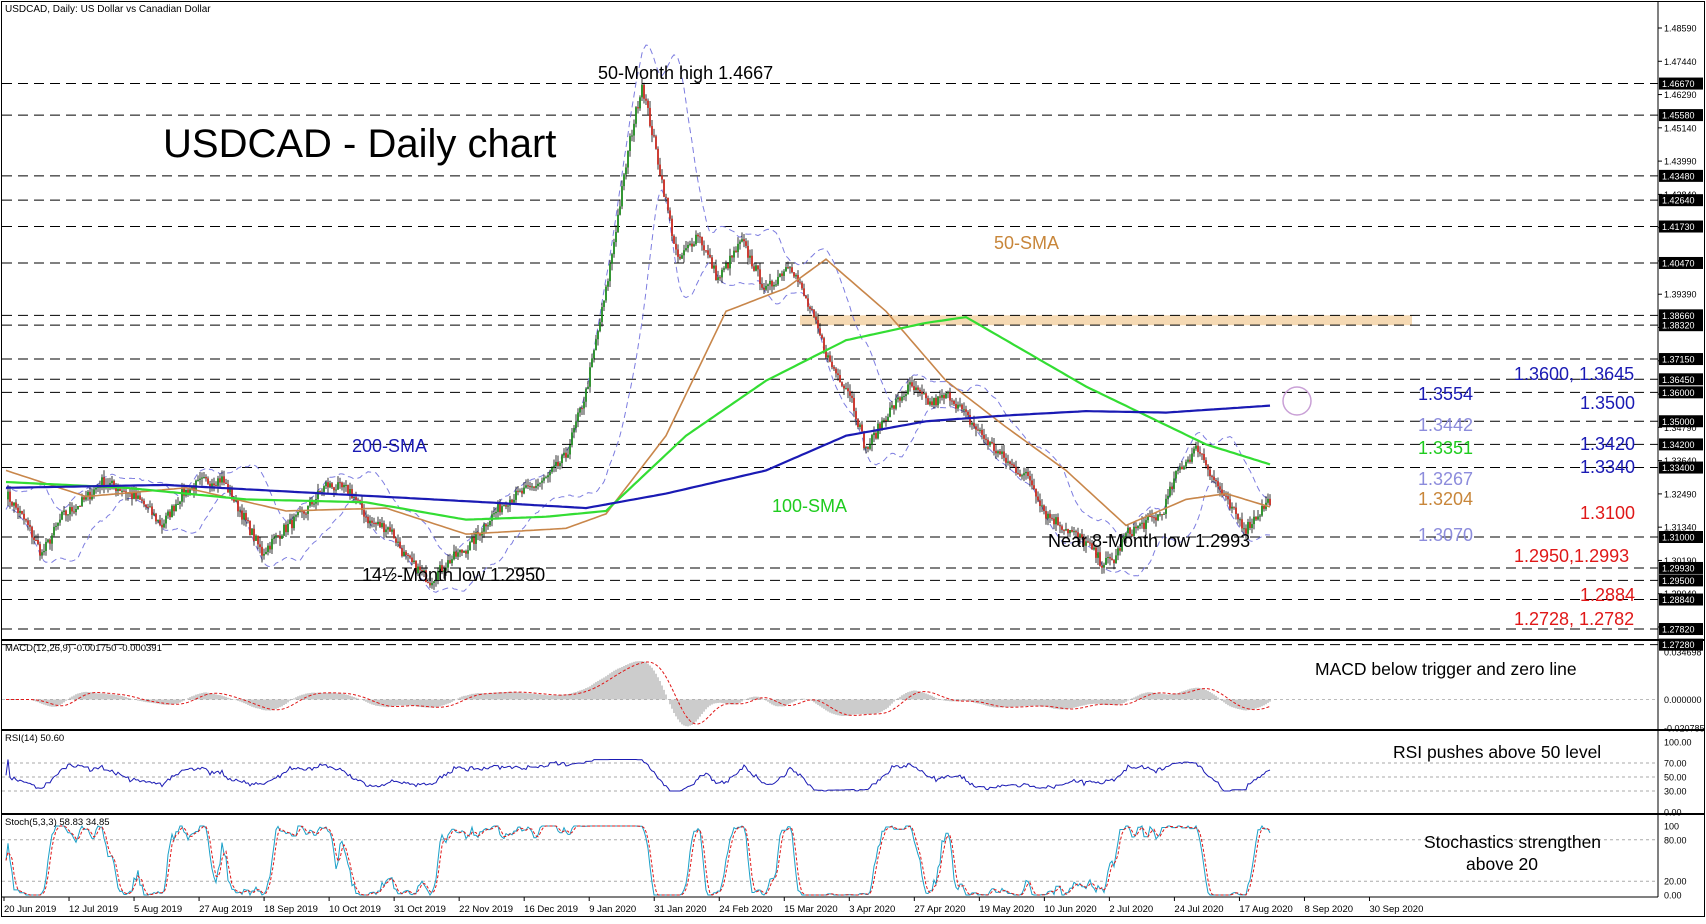 This screenshot has width=1706, height=924. What do you see at coordinates (1678, 227) in the screenshot?
I see `level-price-label: 1.41730` at bounding box center [1678, 227].